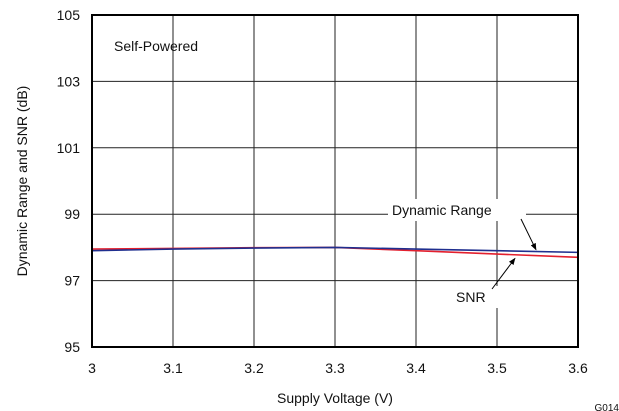 The image size is (619, 411). Describe the element at coordinates (503, 273) in the screenshot. I see `snr-arrow` at that location.